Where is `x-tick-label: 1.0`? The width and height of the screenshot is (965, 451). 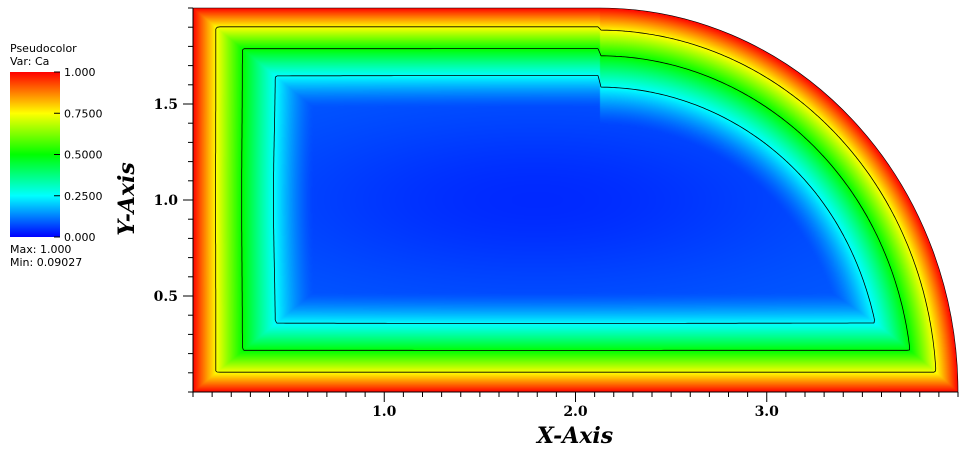 x-tick-label: 1.0 is located at coordinates (384, 412).